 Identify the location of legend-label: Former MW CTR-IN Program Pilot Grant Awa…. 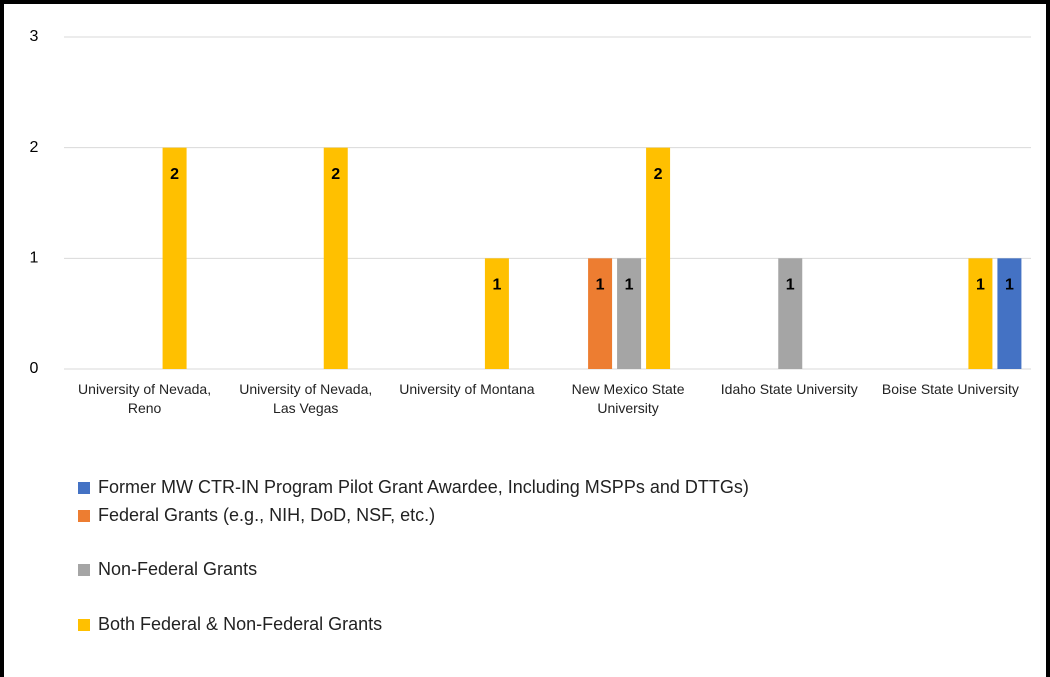
(423, 487).